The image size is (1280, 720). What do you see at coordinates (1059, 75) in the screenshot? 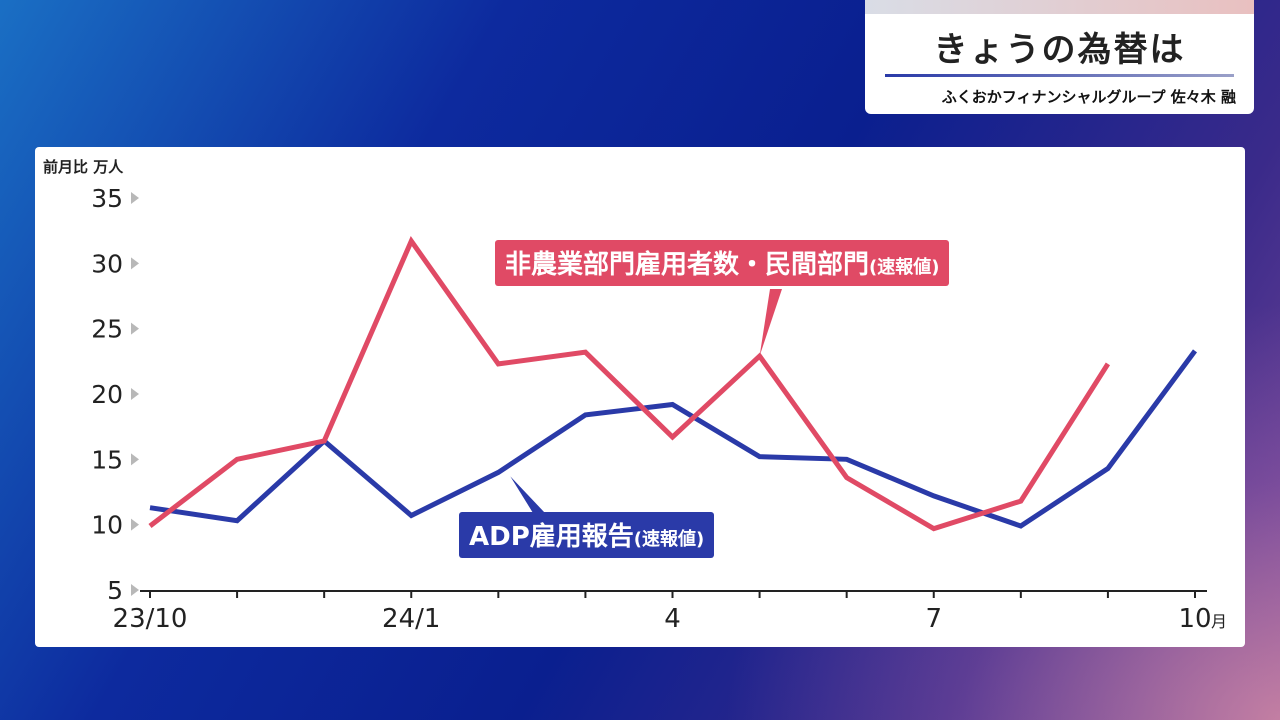
I see `title-rule` at bounding box center [1059, 75].